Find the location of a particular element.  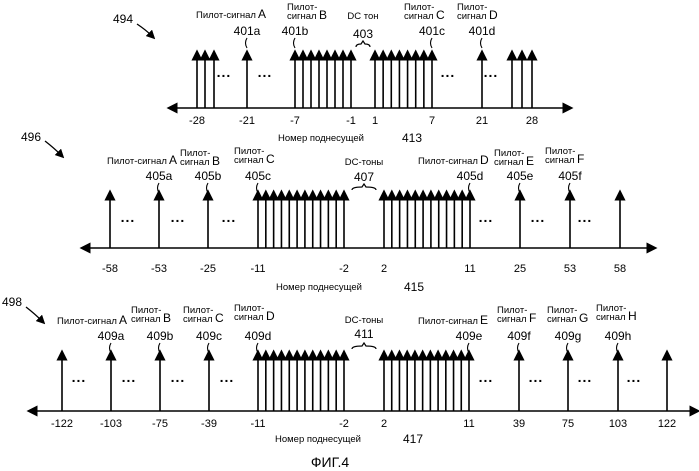

tick-label: -1 is located at coordinates (351, 121).